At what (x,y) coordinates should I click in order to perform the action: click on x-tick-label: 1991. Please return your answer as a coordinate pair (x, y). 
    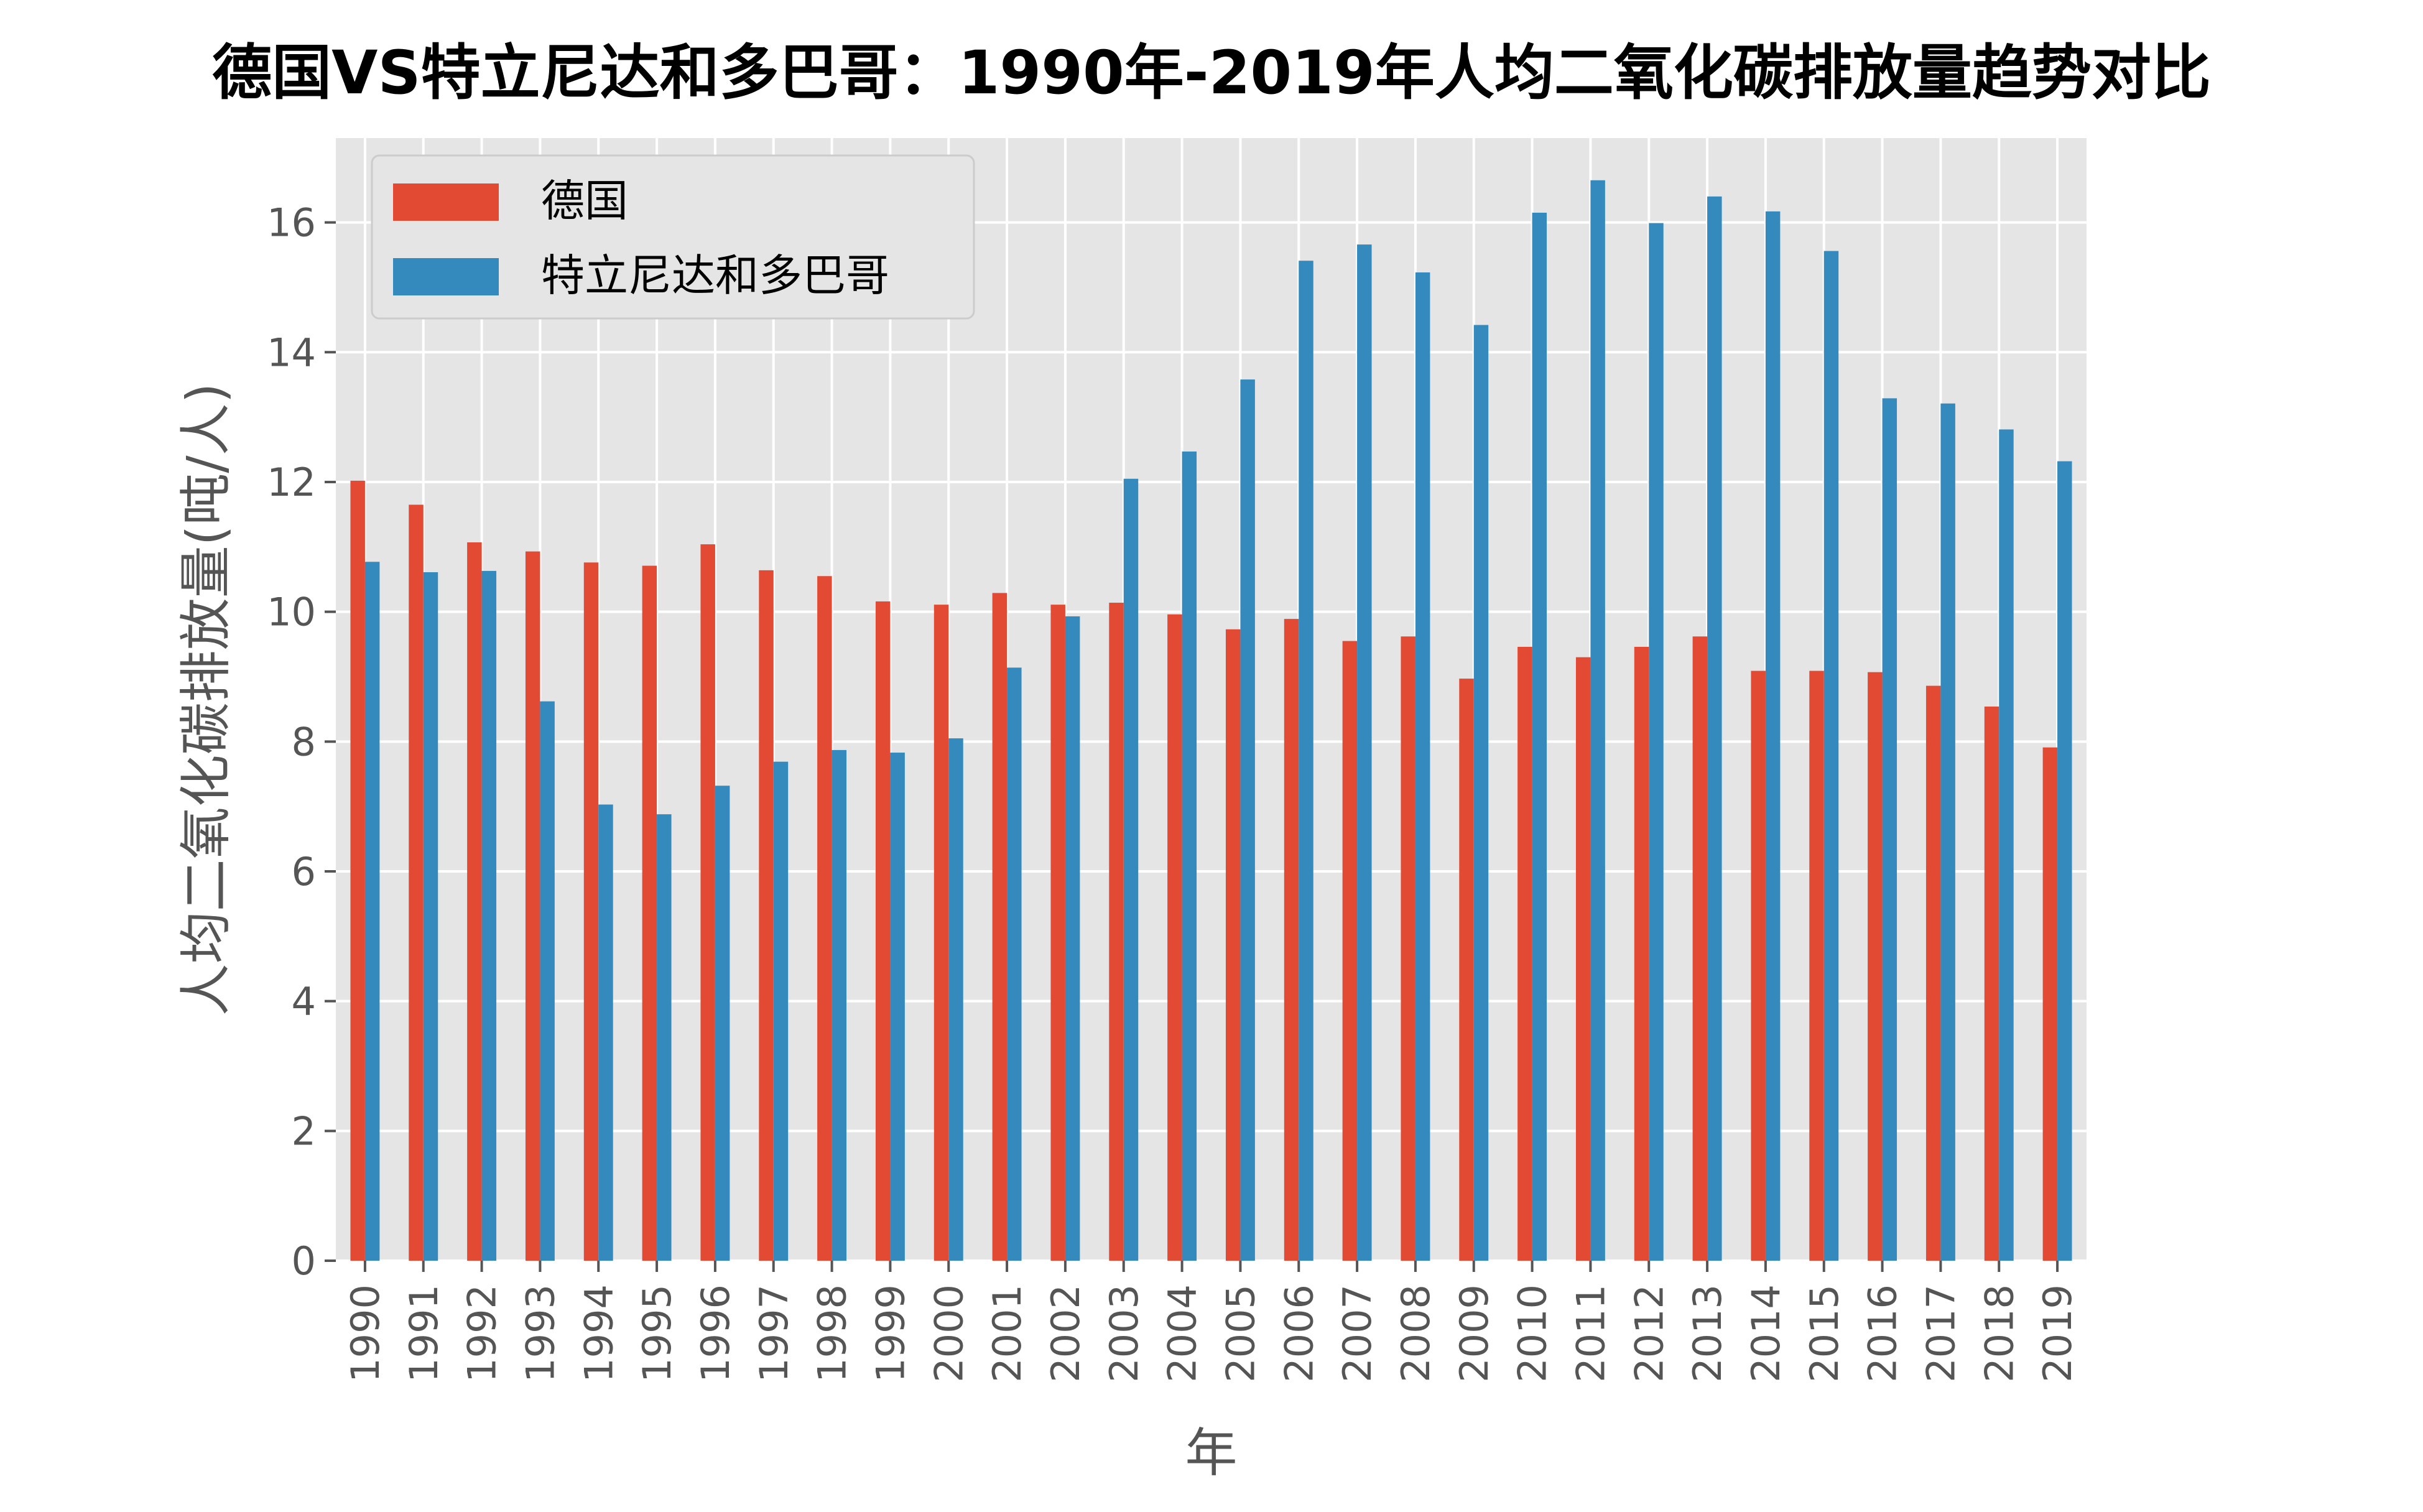
    Looking at the image, I should click on (424, 1333).